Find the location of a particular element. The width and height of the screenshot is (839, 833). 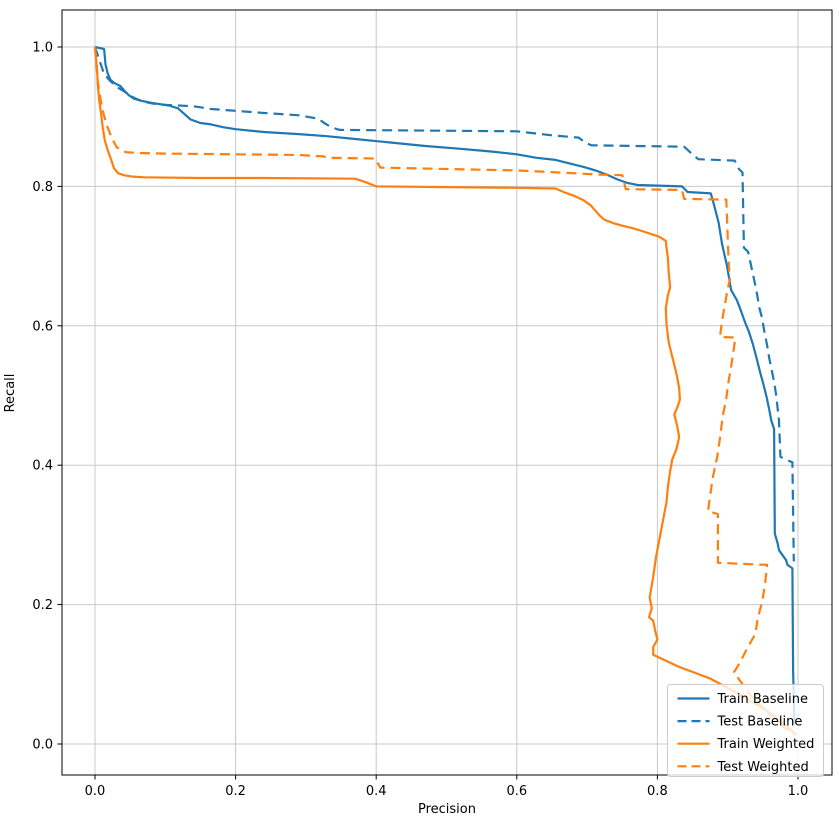

legend-box is located at coordinates (745, 730).